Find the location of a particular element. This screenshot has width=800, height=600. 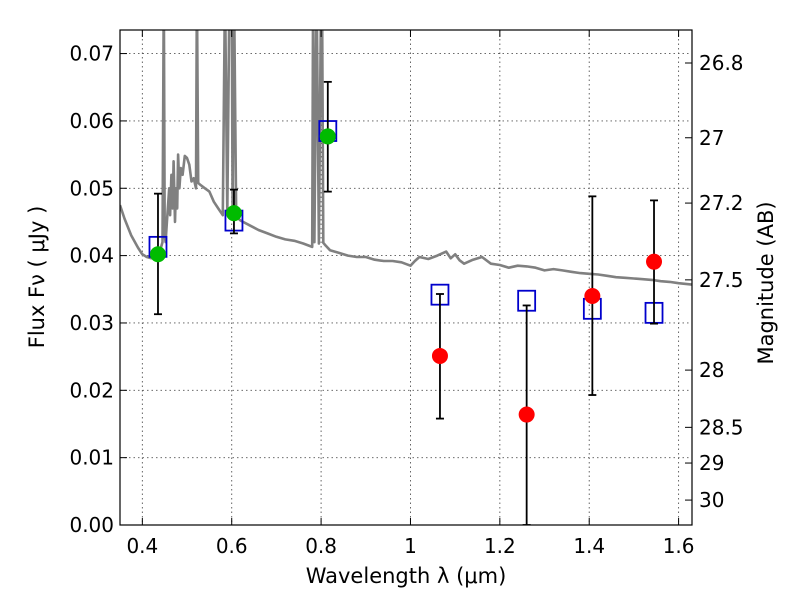

y2-tick-label: 27 is located at coordinates (711, 138).